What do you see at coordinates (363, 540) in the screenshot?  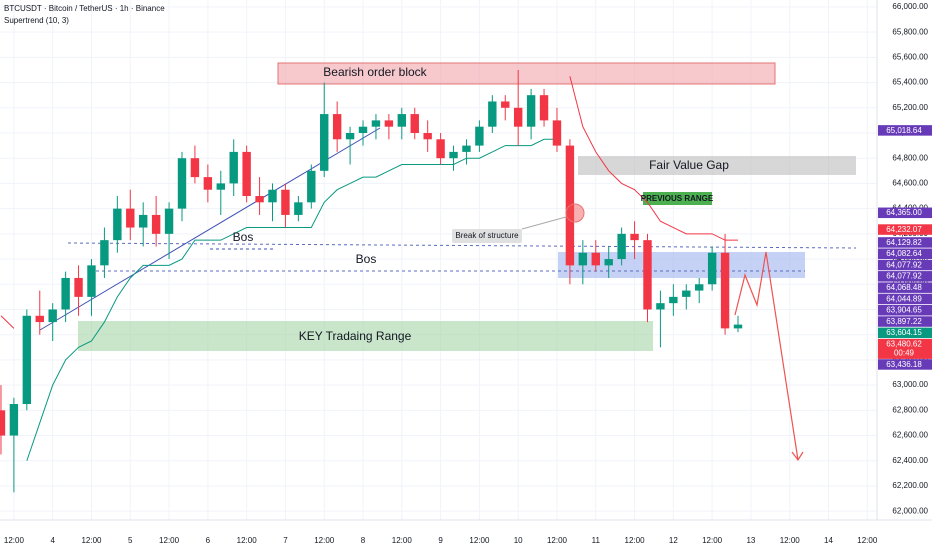 I see `x-tick-label: 8` at bounding box center [363, 540].